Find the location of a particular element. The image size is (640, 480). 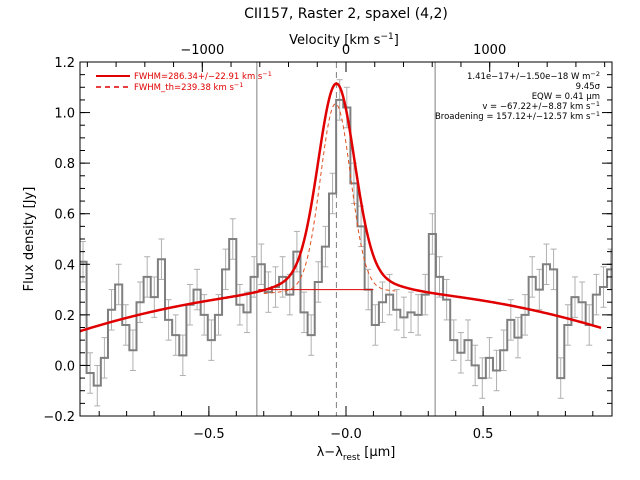

y-tick-label: 1.2 is located at coordinates (64, 63).